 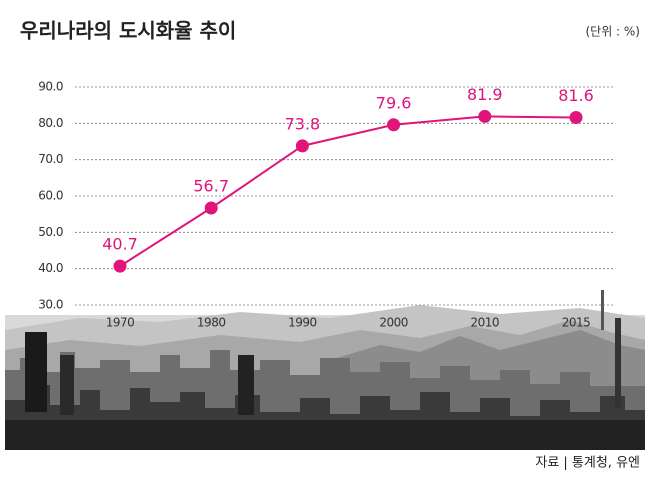 I want to click on y-tick-label: 70.0, so click(x=50, y=159).